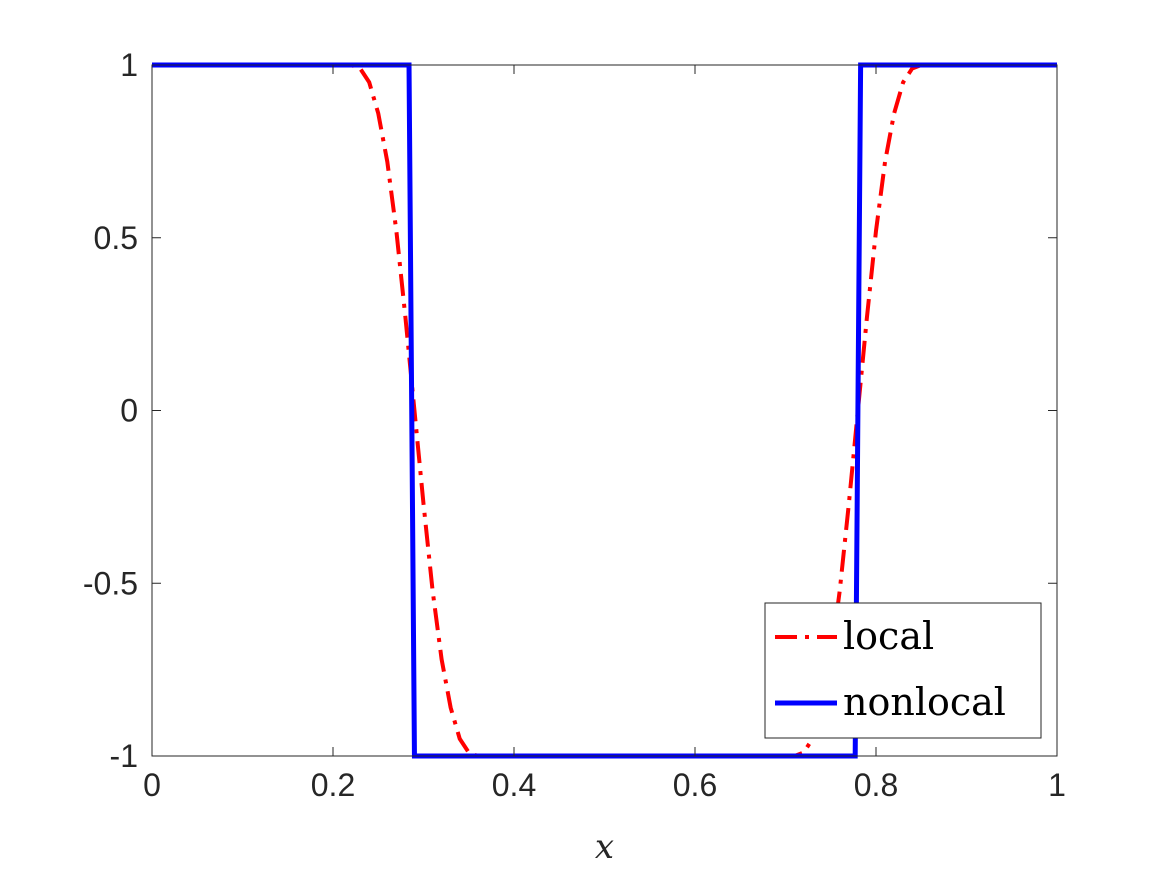 This screenshot has height=875, width=1167. Describe the element at coordinates (129, 411) in the screenshot. I see `y-tick-label: 0` at that location.